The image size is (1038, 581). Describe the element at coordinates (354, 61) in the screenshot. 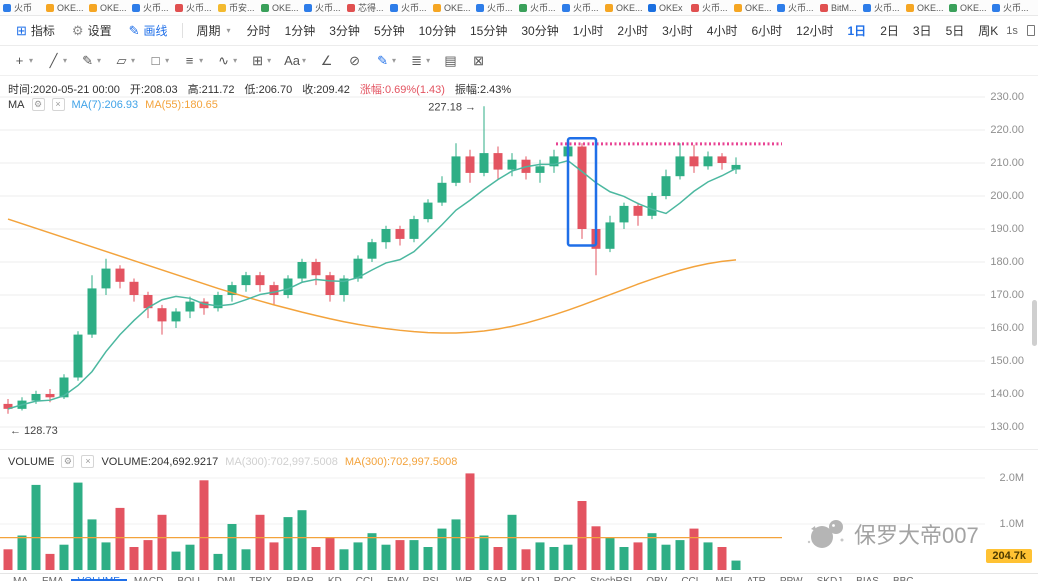

I see `circle-slash-tool: ⊘` at that location.